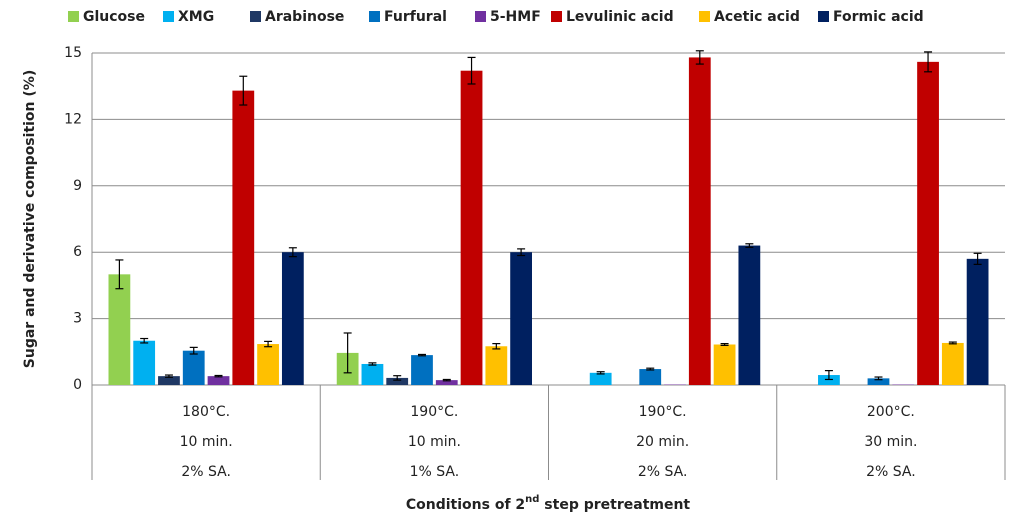 This screenshot has width=1016, height=520. I want to click on legend-label: Levulinic acid, so click(620, 17).